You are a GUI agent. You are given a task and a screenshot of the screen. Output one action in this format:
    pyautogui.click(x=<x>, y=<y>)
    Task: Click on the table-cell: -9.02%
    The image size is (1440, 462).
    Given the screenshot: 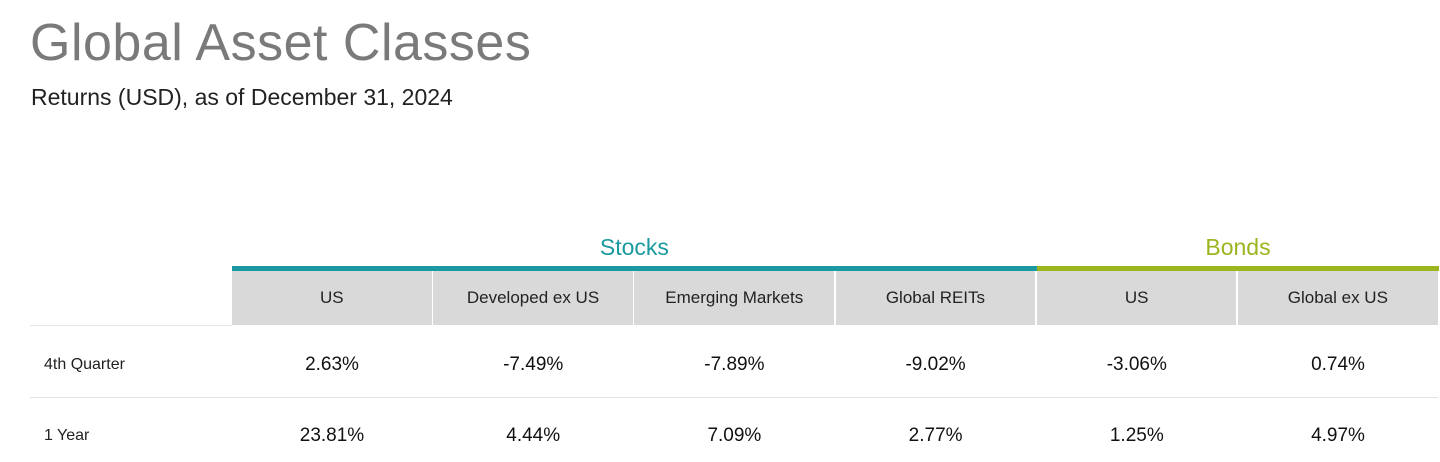 What is the action you would take?
    pyautogui.click(x=935, y=364)
    